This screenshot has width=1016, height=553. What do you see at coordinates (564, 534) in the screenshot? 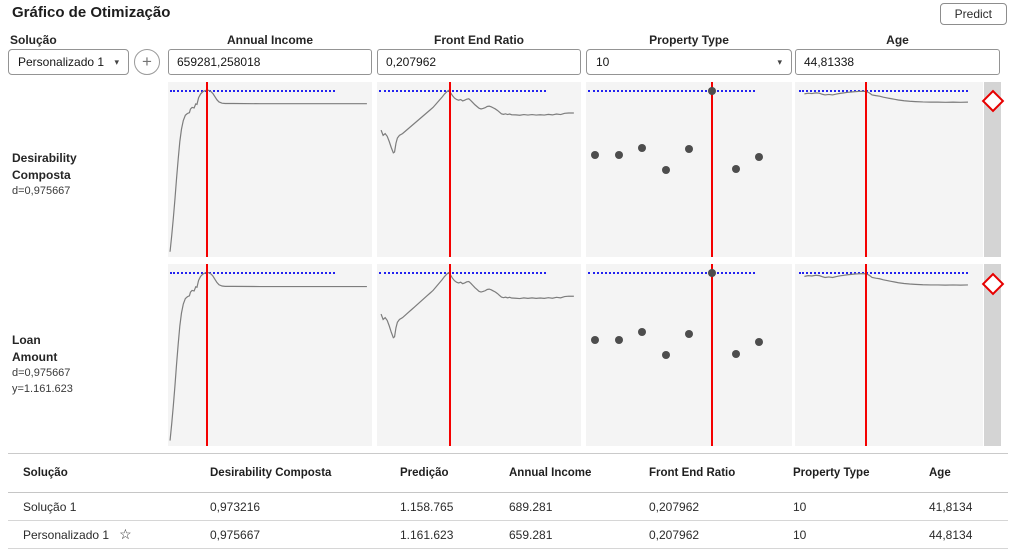
I see `cell-annual-income: 659.281` at bounding box center [564, 534].